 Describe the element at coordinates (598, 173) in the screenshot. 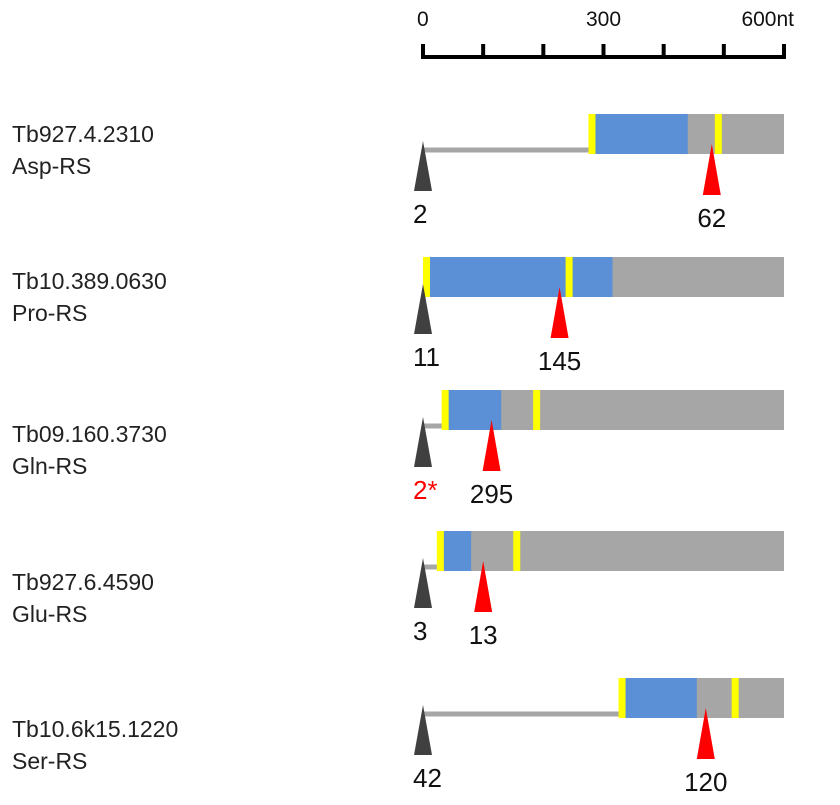

I see `gene-track-0: 2 62` at that location.